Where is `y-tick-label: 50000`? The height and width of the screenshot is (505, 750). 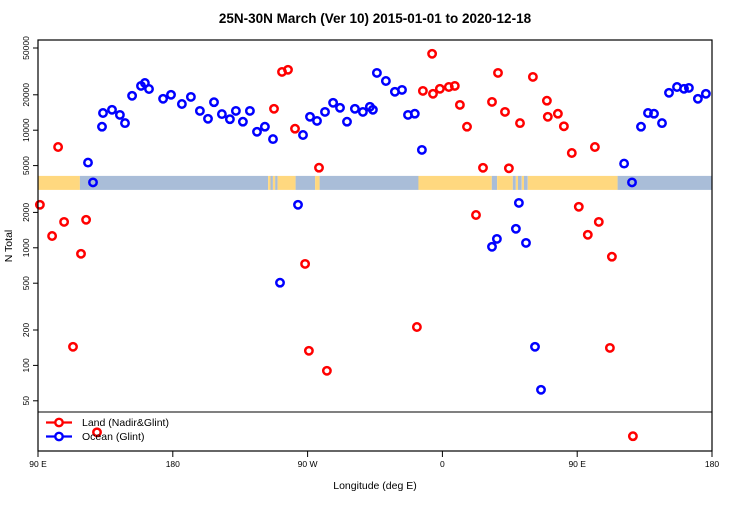
y-tick-label: 50000 is located at coordinates (26, 48).